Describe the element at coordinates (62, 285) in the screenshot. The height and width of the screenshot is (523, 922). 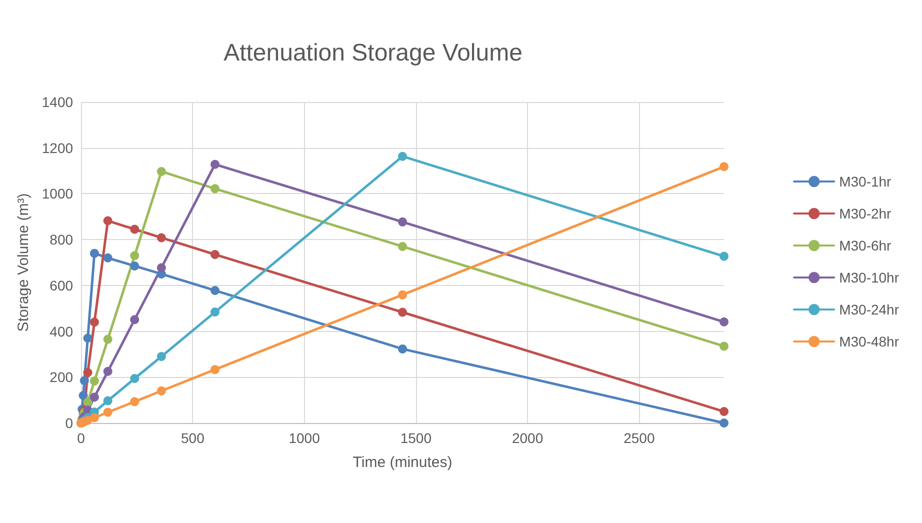
I see `y-tick-label: 600` at that location.